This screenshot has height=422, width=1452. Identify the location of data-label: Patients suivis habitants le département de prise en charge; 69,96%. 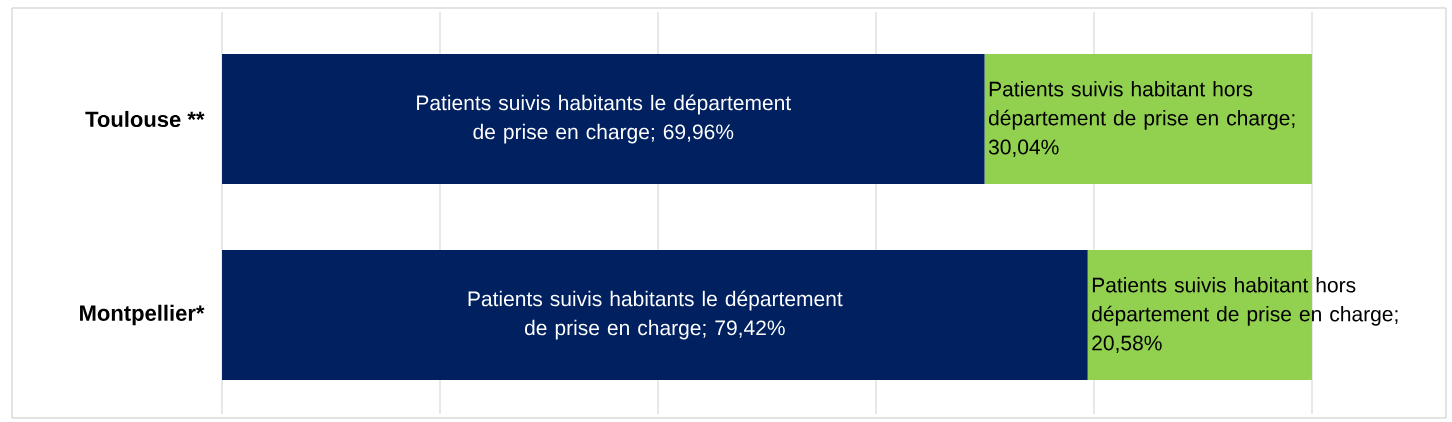
(604, 119).